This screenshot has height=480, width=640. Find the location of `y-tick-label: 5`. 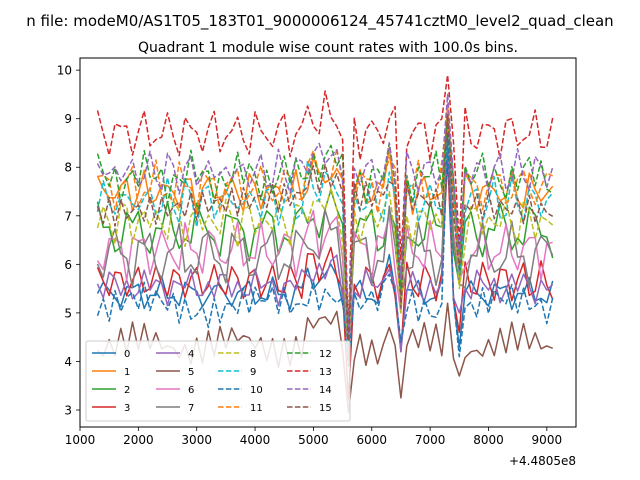

y-tick-label: 5 is located at coordinates (68, 313).